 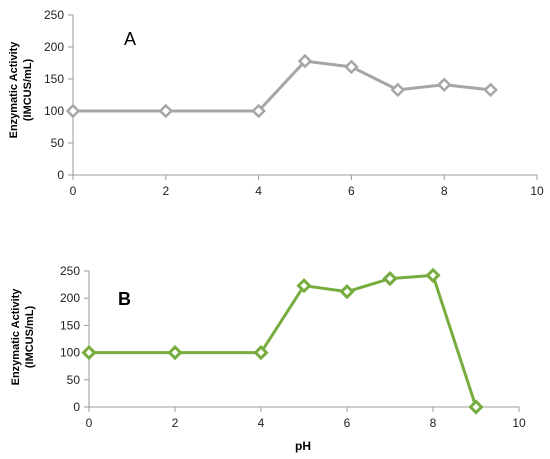 I want to click on chart-a-series, so click(x=281, y=86).